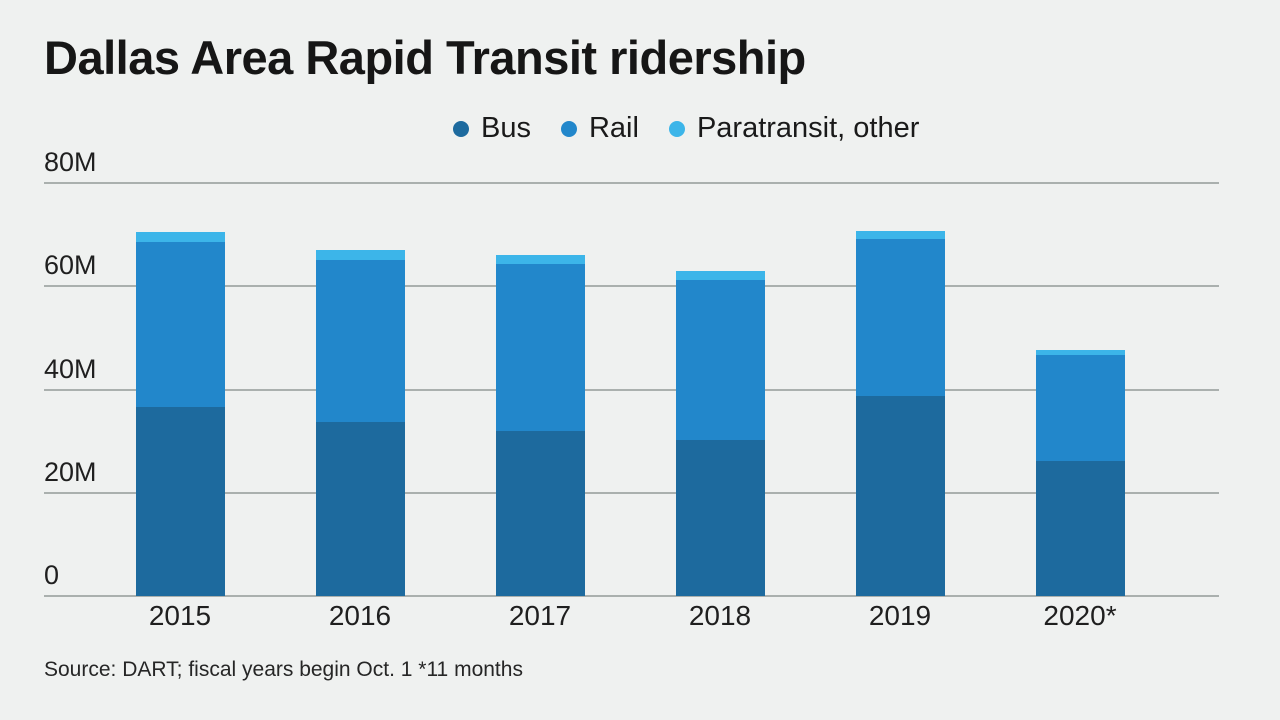 The image size is (1280, 720). I want to click on bar-2018-paratransit-segment, so click(720, 276).